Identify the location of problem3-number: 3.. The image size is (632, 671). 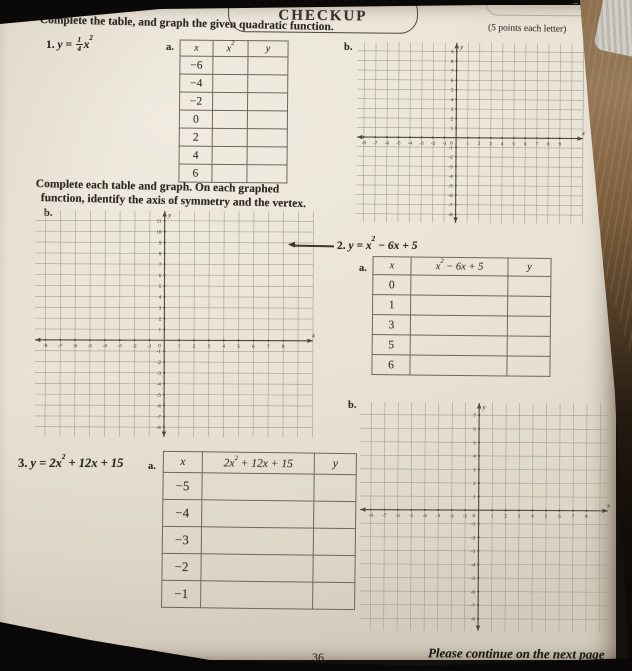
(23, 463).